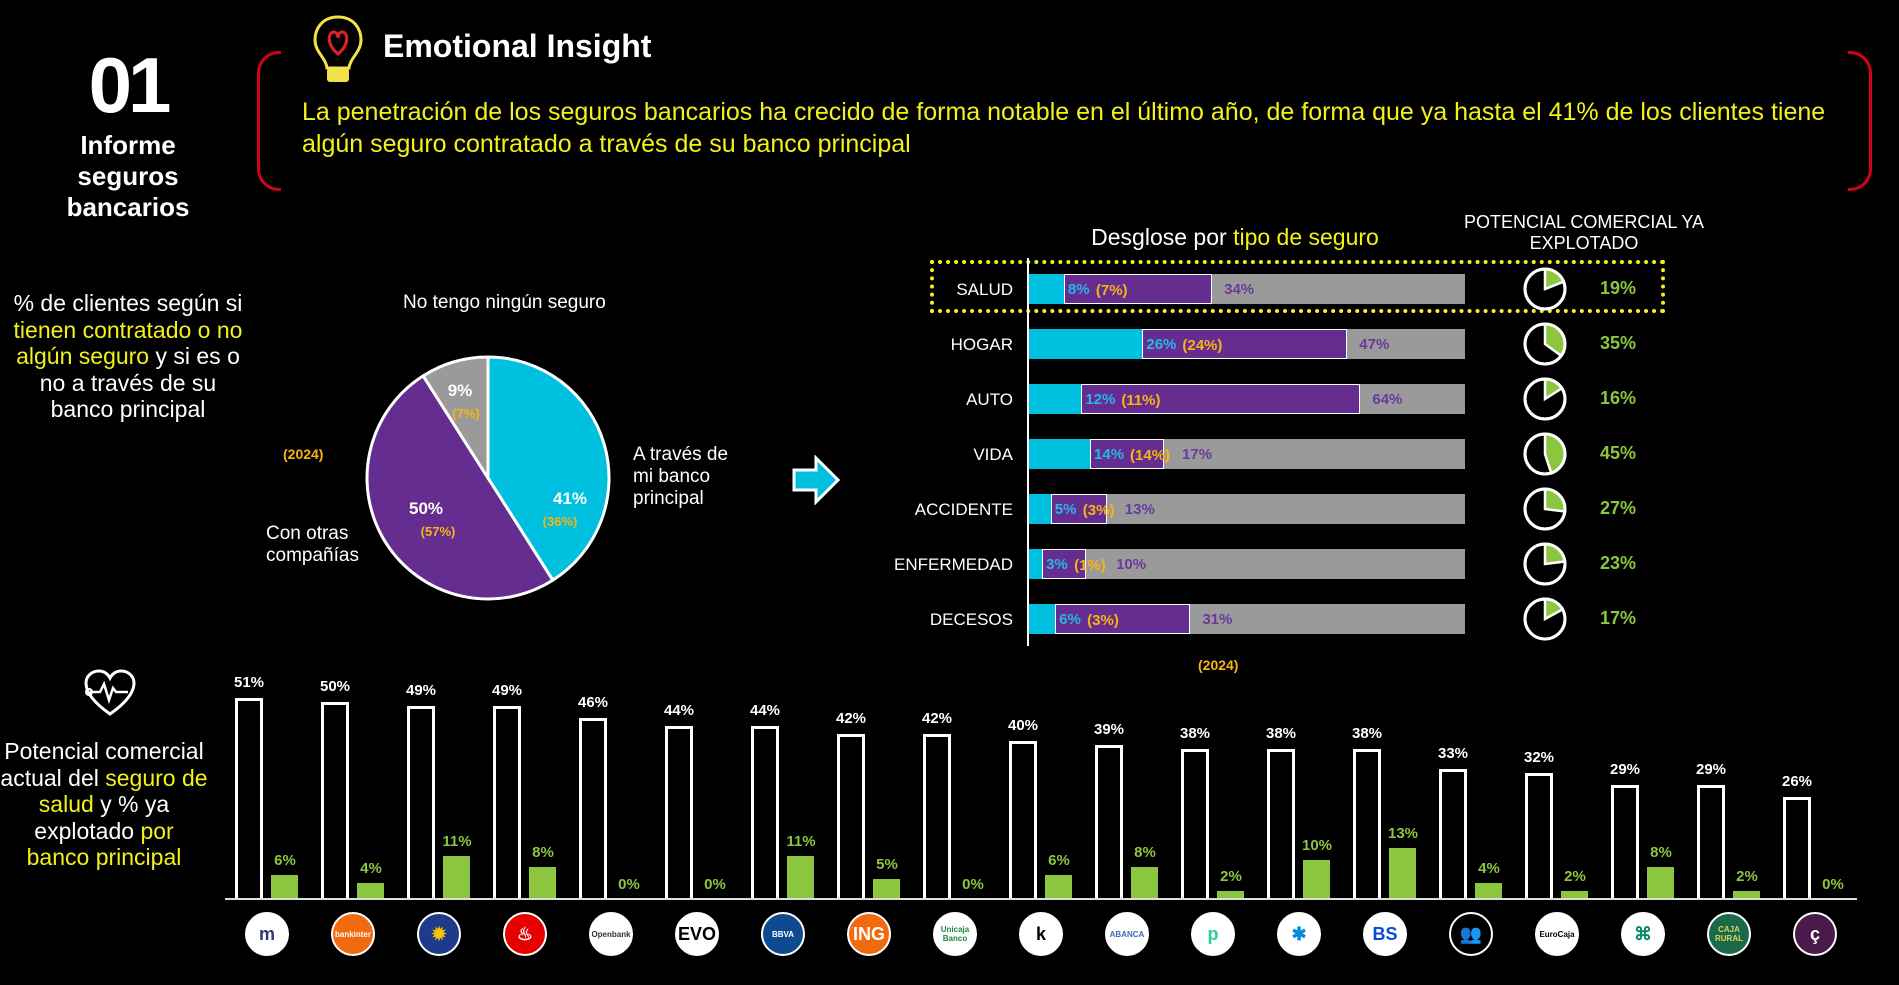  What do you see at coordinates (816, 480) in the screenshot?
I see `arrow-right-icon` at bounding box center [816, 480].